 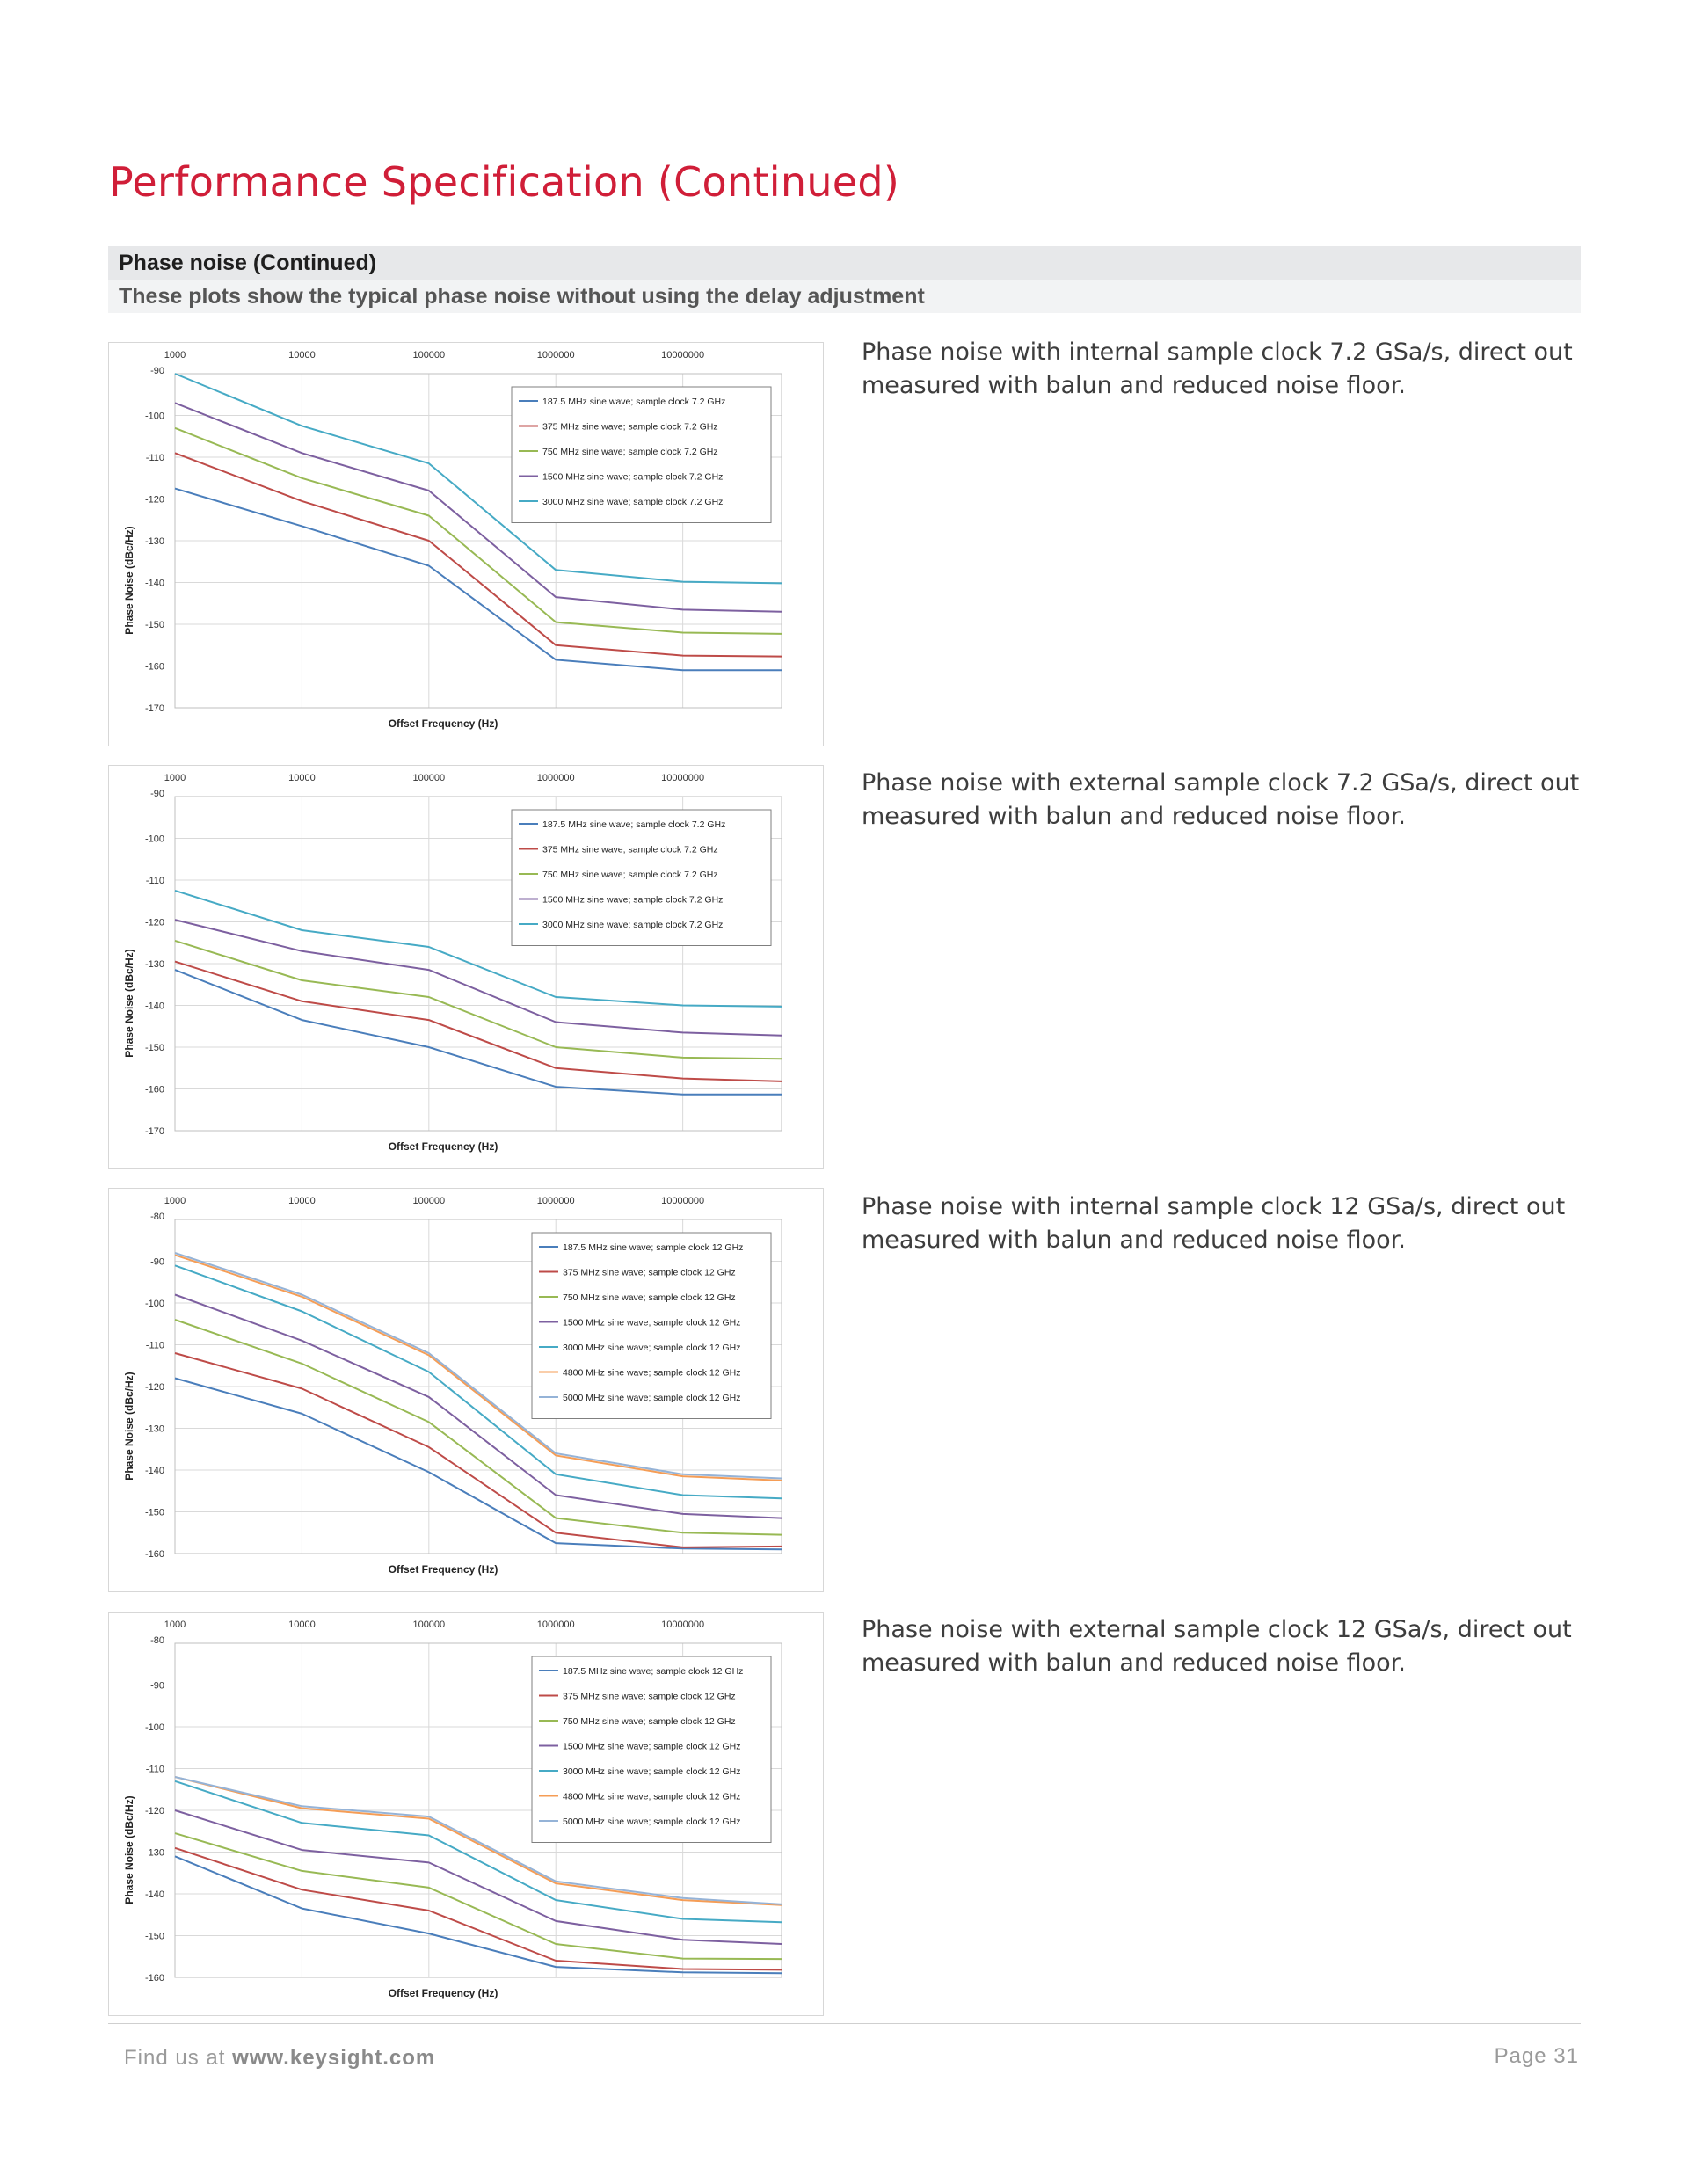 I want to click on footer-url-link: www.keysight.com, so click(x=334, y=2058).